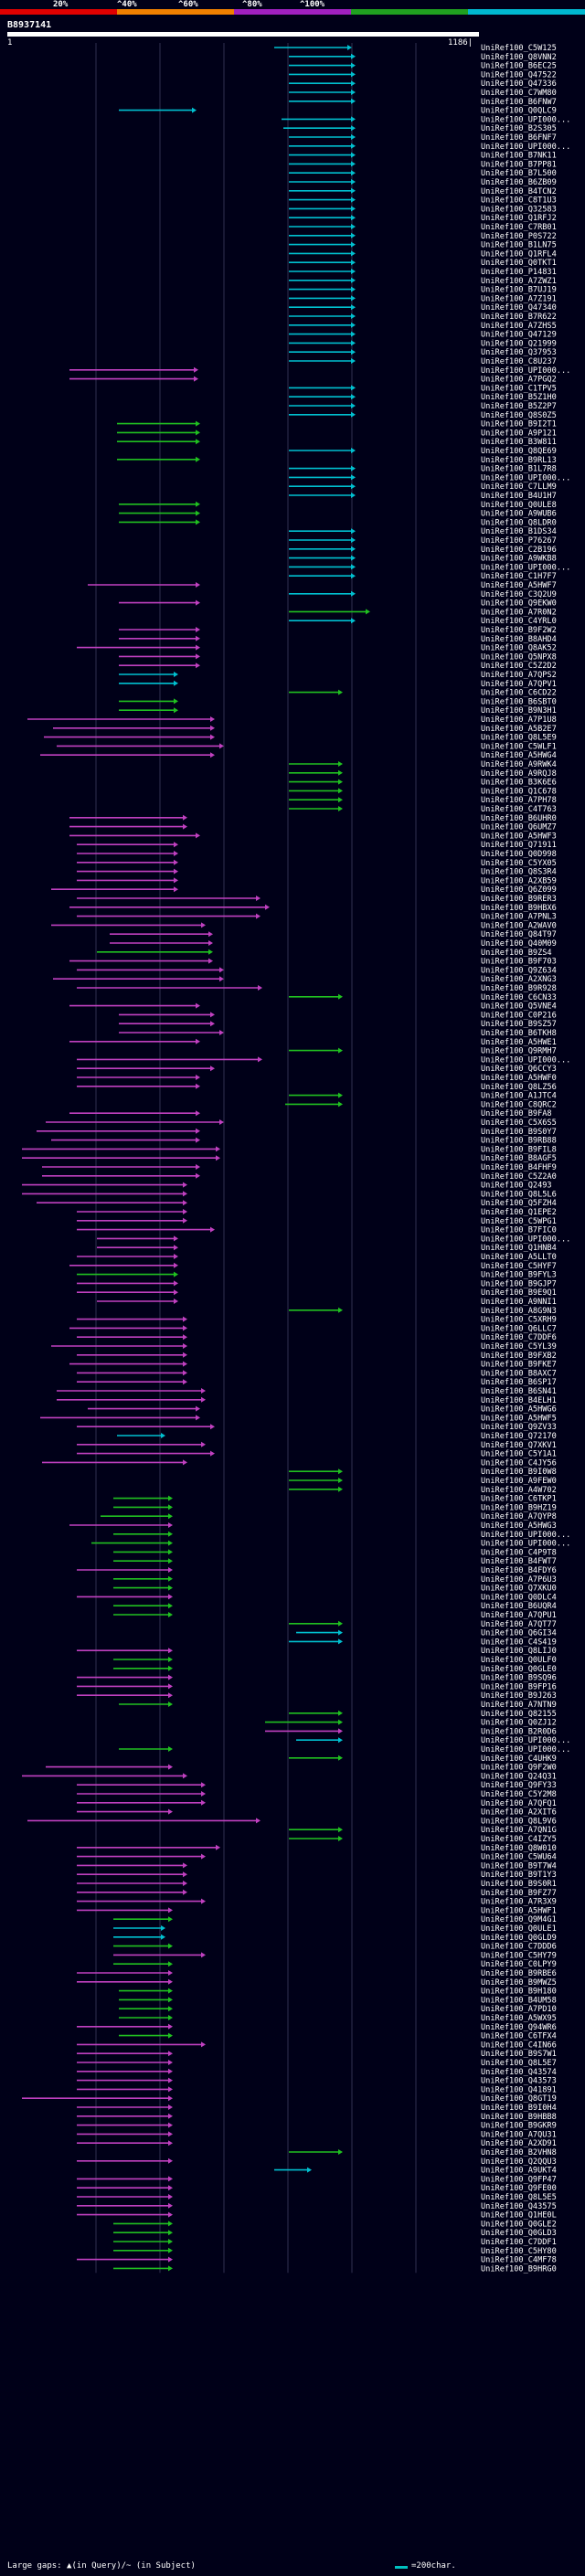 The width and height of the screenshot is (585, 2576). Describe the element at coordinates (317, 2117) in the screenshot. I see `hit-row: UniRef100_B9HBB8` at that location.